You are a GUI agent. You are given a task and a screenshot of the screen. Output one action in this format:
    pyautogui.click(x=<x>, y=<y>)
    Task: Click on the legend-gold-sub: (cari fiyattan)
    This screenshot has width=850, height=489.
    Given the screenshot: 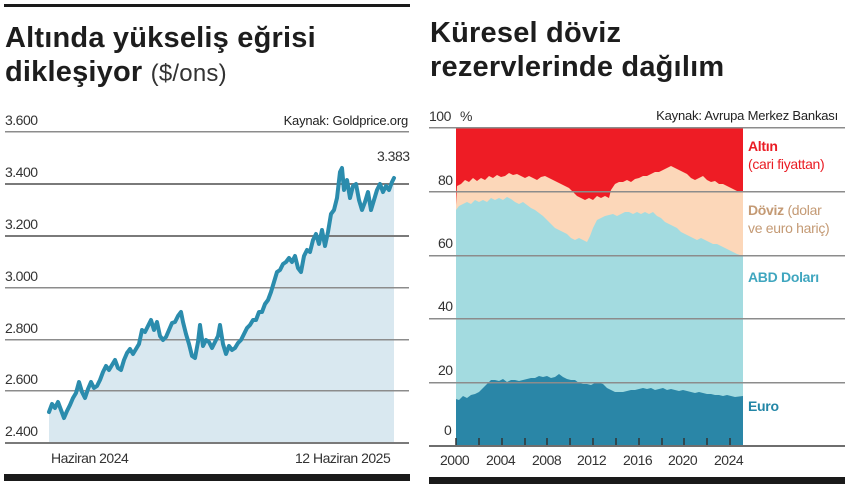 What is the action you would take?
    pyautogui.click(x=786, y=164)
    